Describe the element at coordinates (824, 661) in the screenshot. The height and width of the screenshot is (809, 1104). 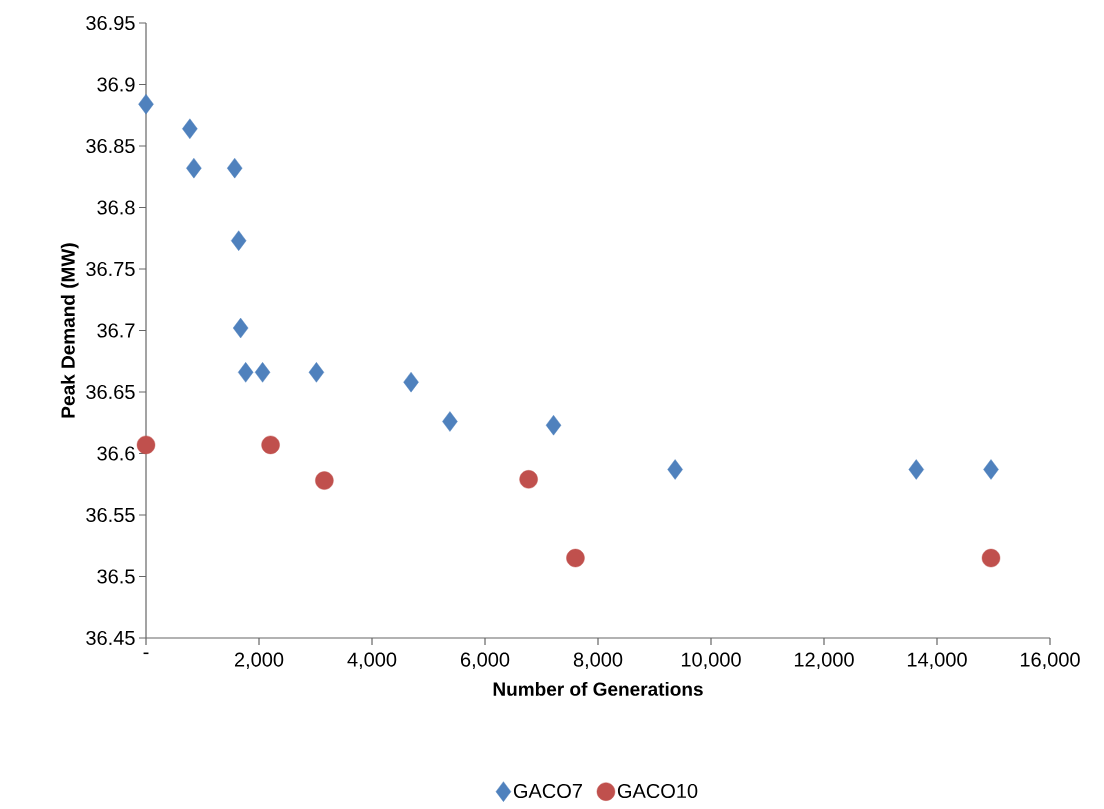
I see `x-tick-label: 12,000` at that location.